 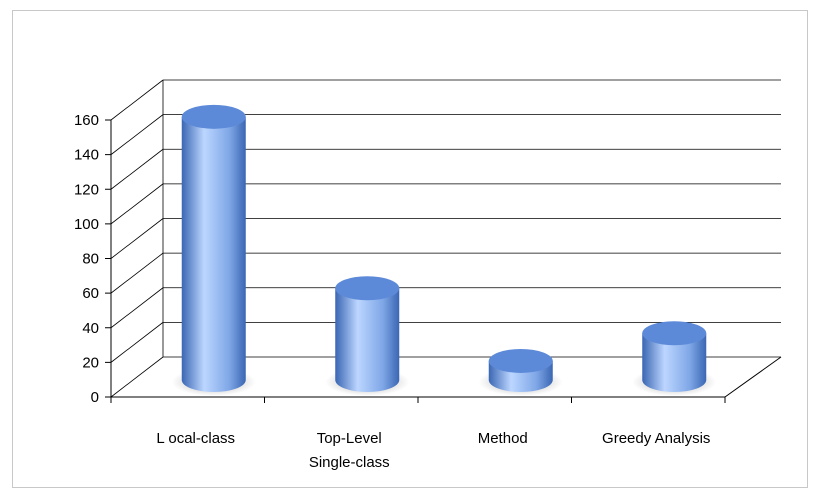 I want to click on y-axis-tick-labels: 0 20 40 60 80 100 120 140 160, so click(x=86, y=259).